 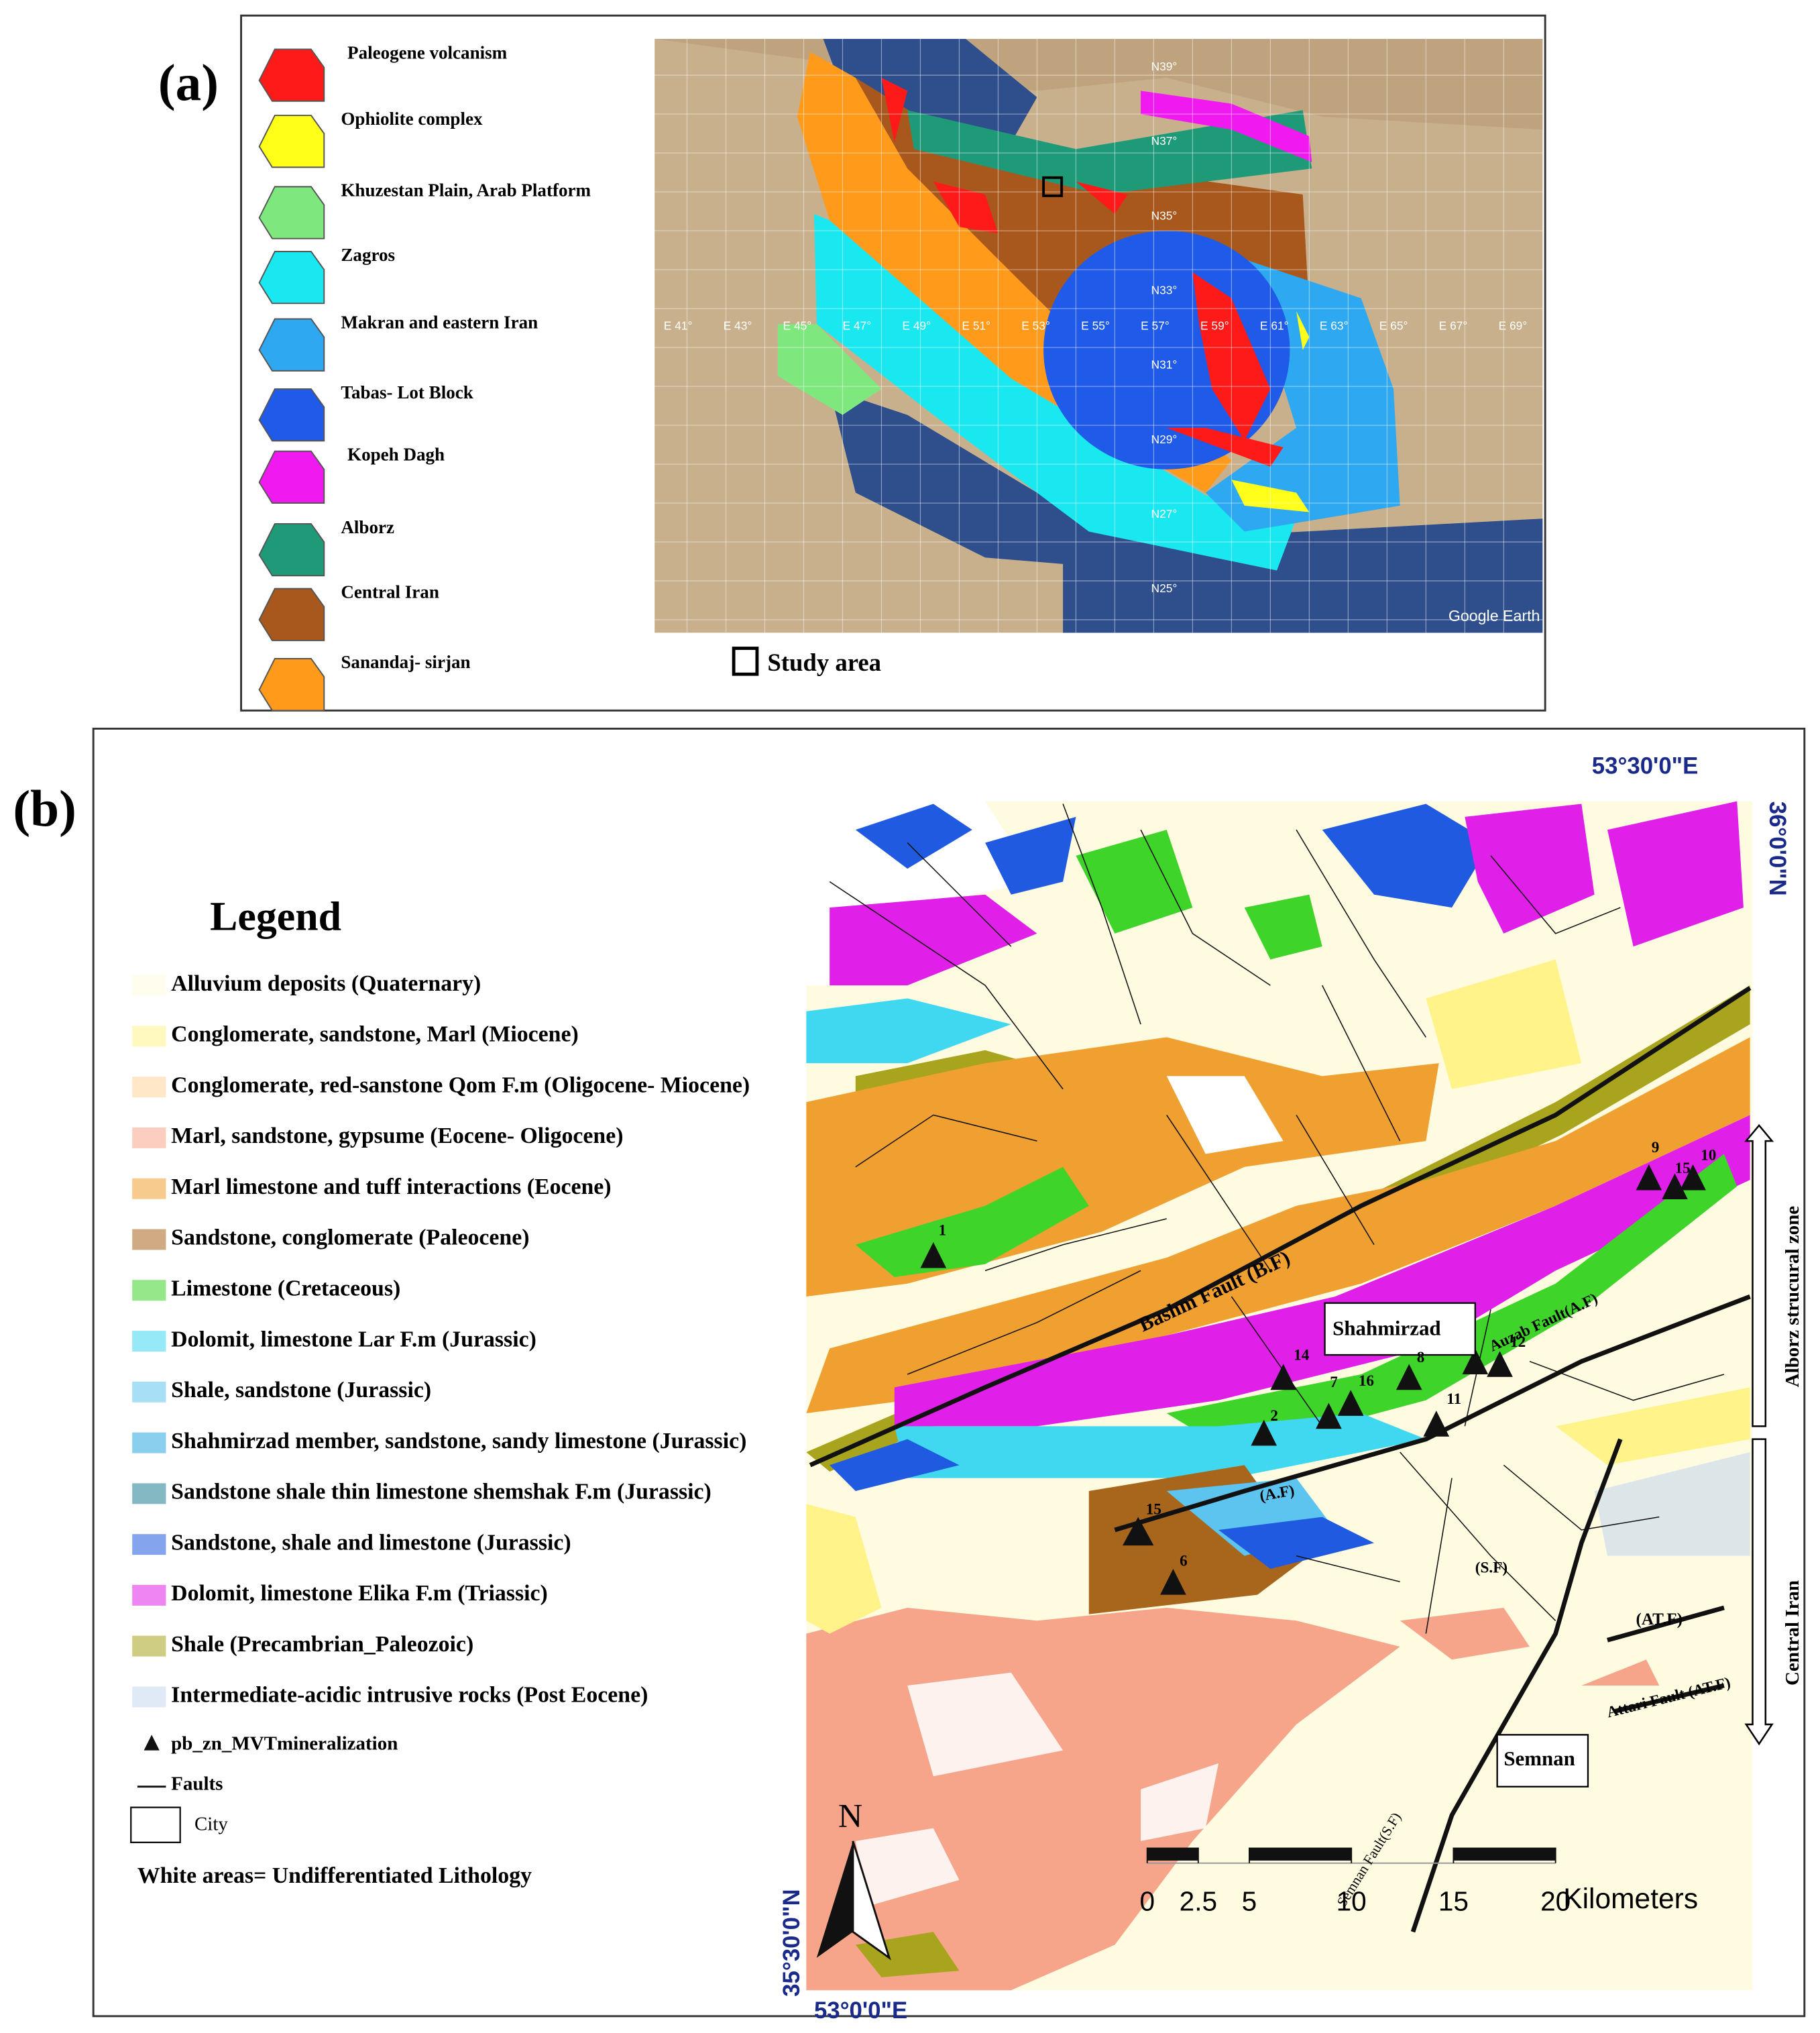 I want to click on legend-label: Paleogene volcanism, so click(x=427, y=52).